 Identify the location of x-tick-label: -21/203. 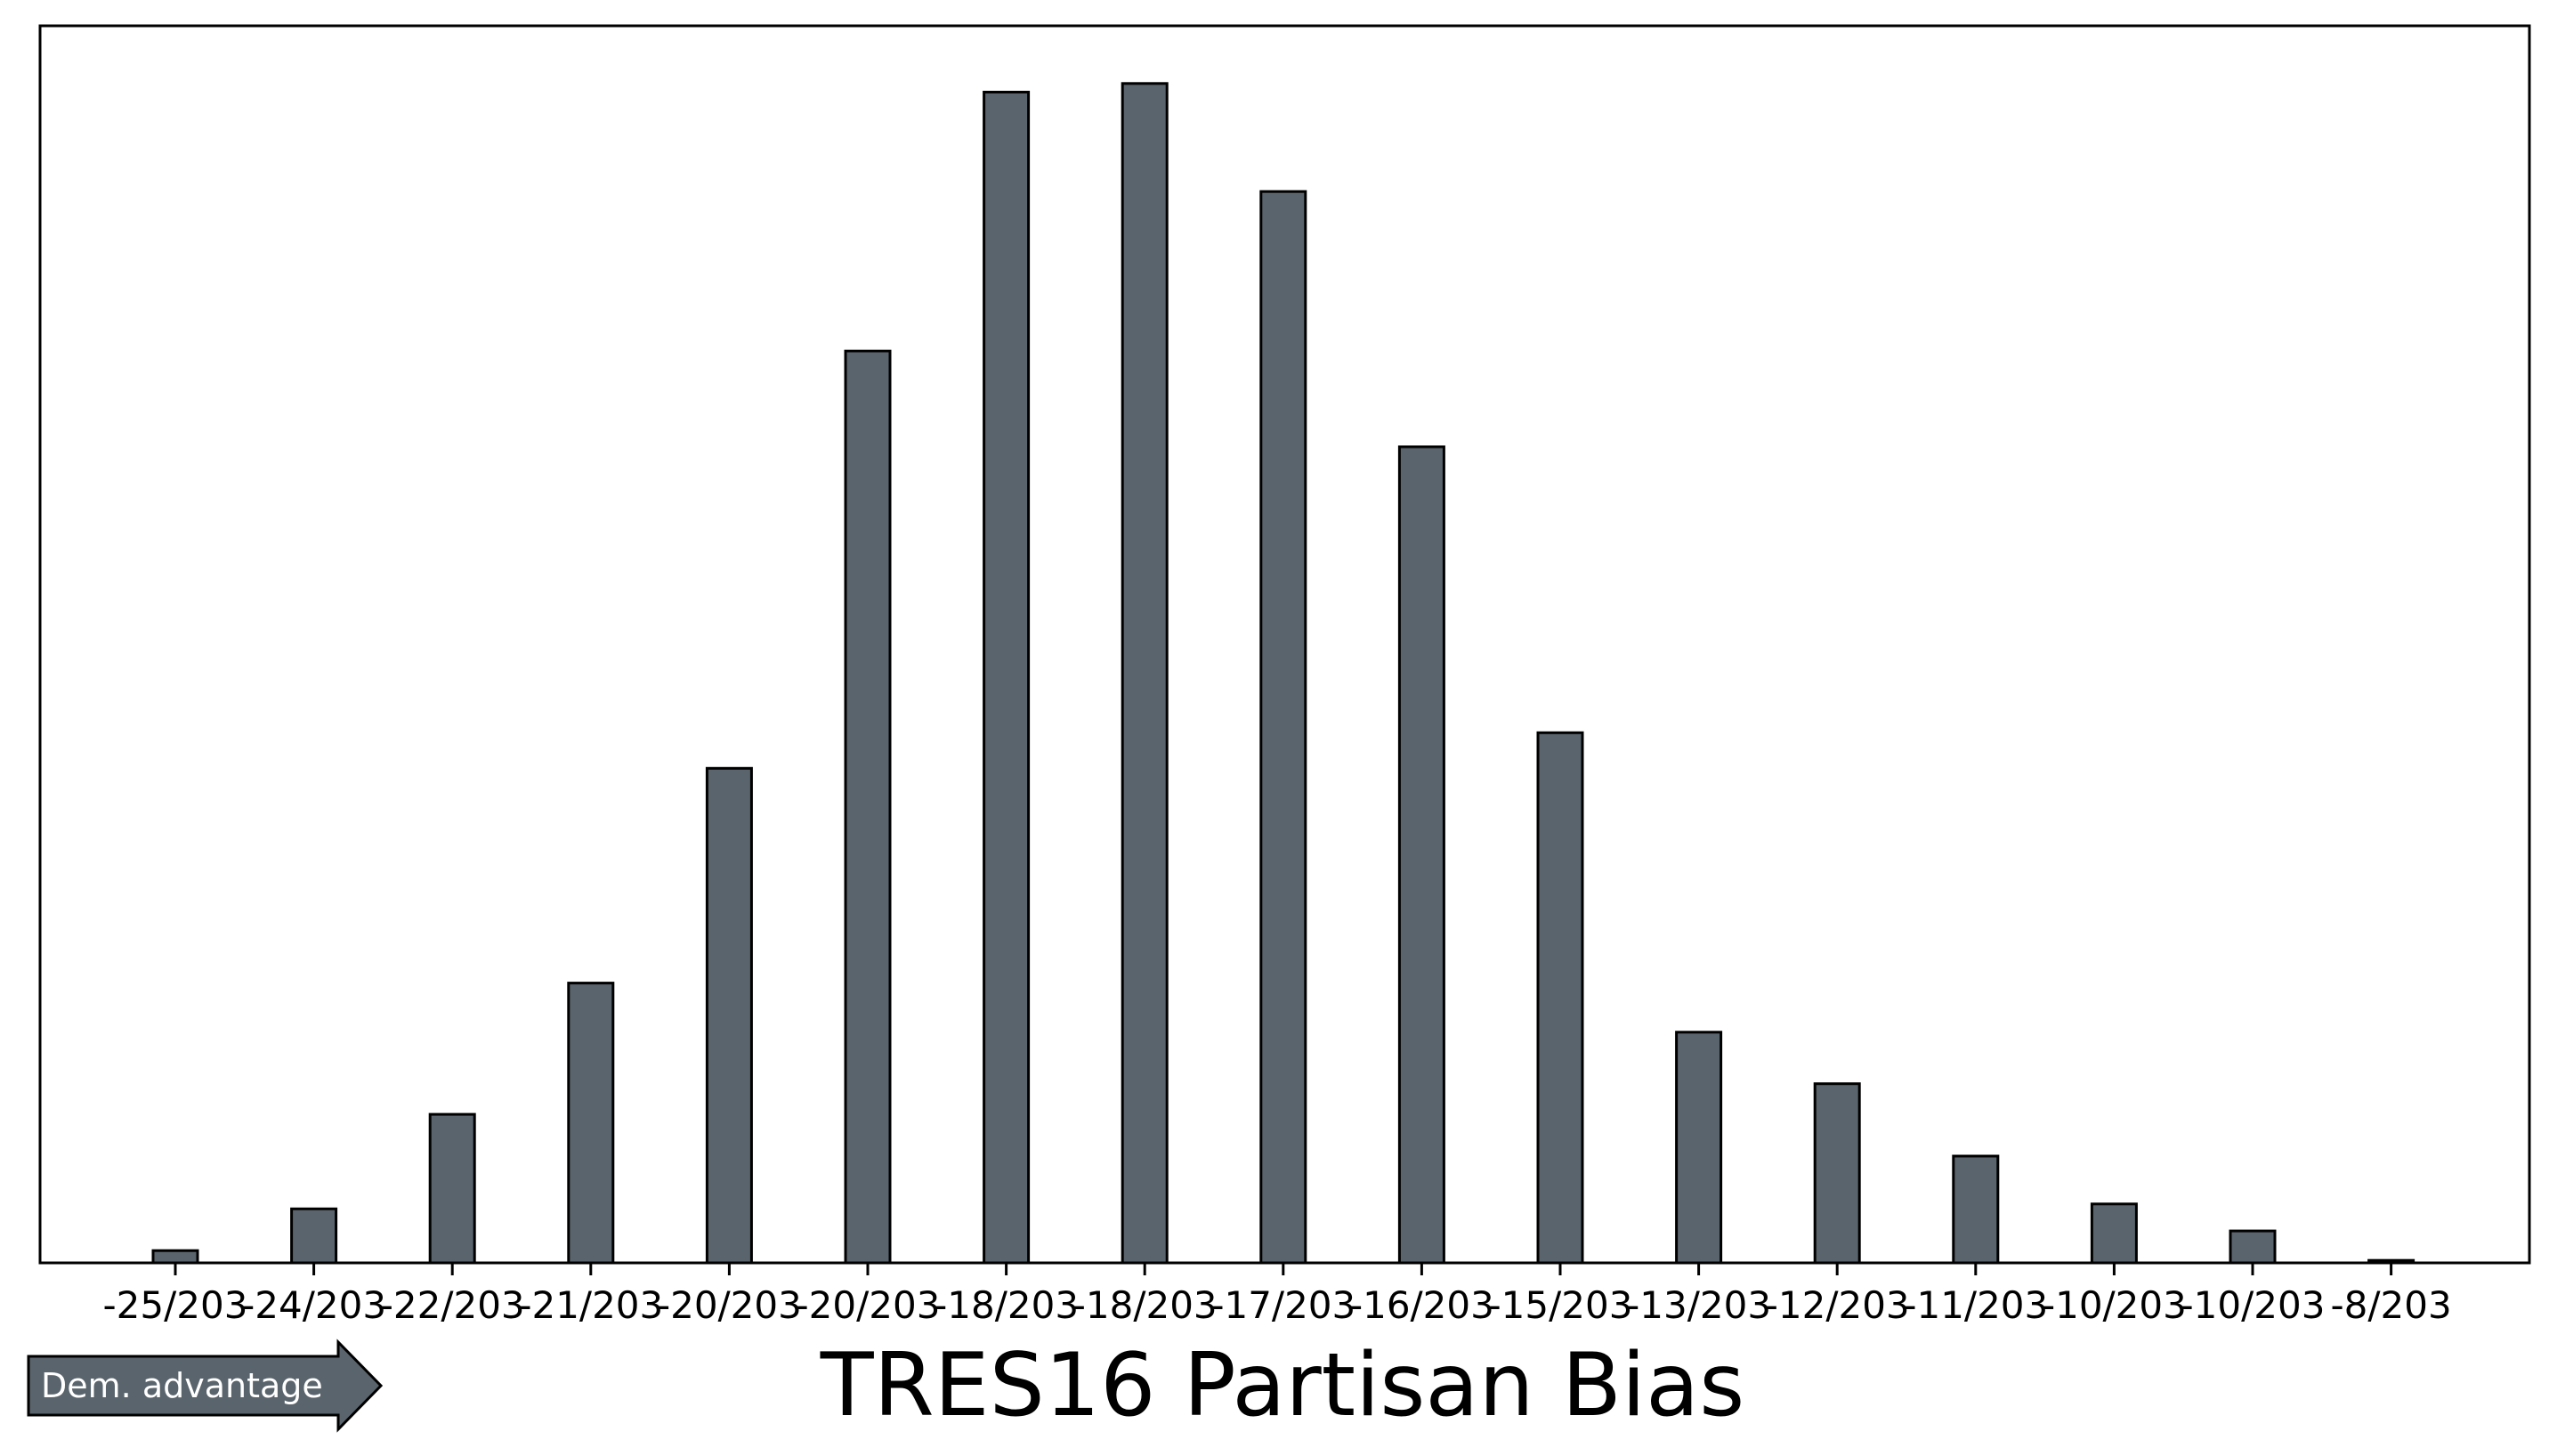
(591, 1305).